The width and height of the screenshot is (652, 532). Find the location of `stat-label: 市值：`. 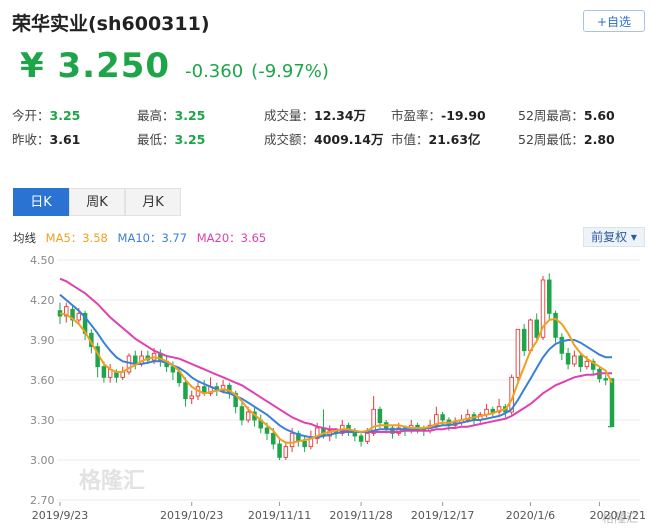

stat-label: 市值： is located at coordinates (410, 139).